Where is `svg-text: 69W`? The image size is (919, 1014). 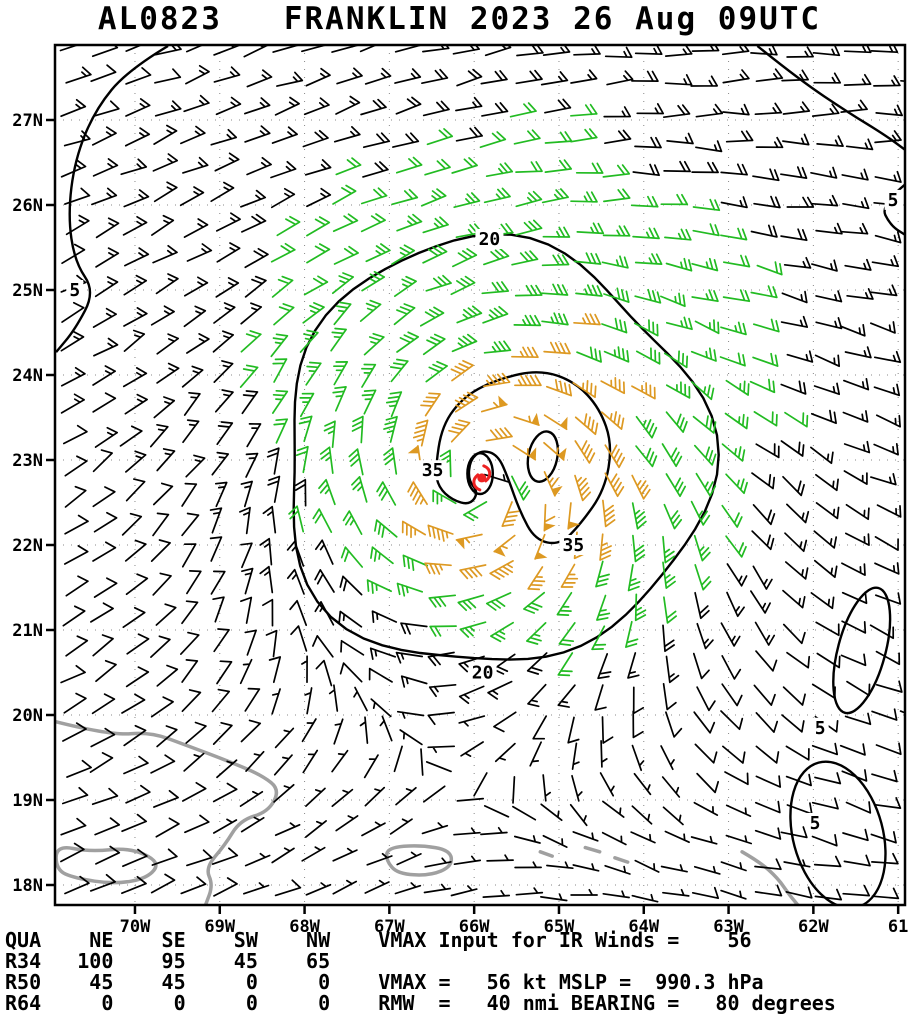 svg-text: 69W is located at coordinates (219, 927).